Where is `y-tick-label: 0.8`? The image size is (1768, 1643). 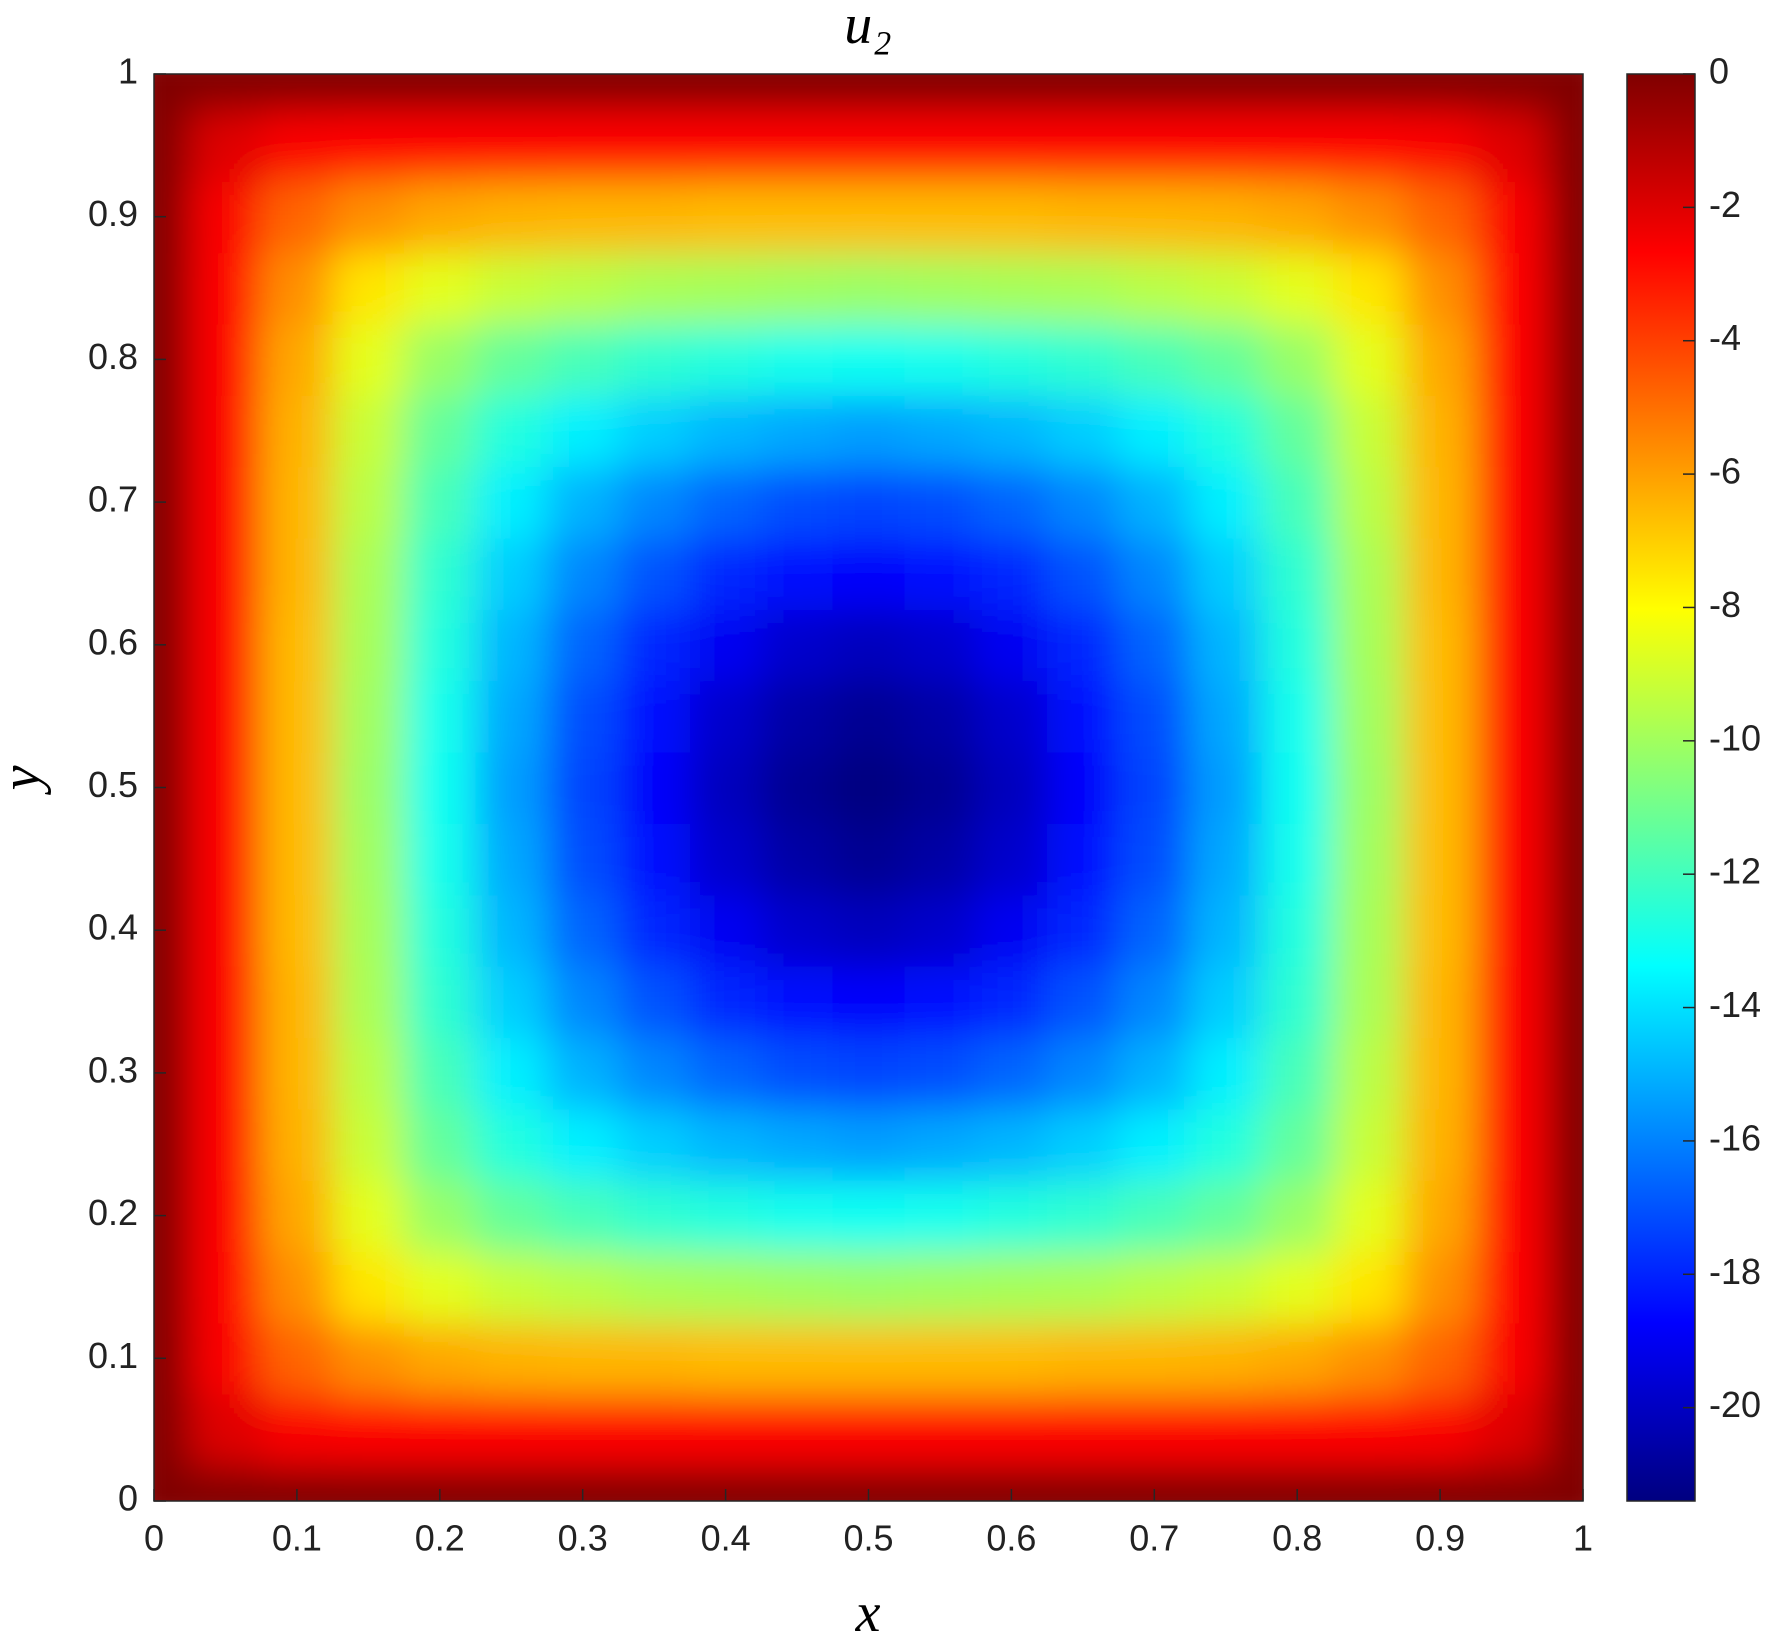 y-tick-label: 0.8 is located at coordinates (113, 356).